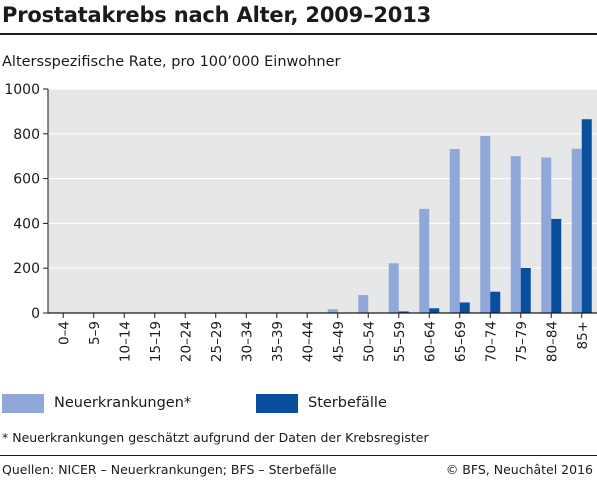 This screenshot has height=482, width=597. What do you see at coordinates (339, 341) in the screenshot?
I see `x-tick-label: 45–49` at bounding box center [339, 341].